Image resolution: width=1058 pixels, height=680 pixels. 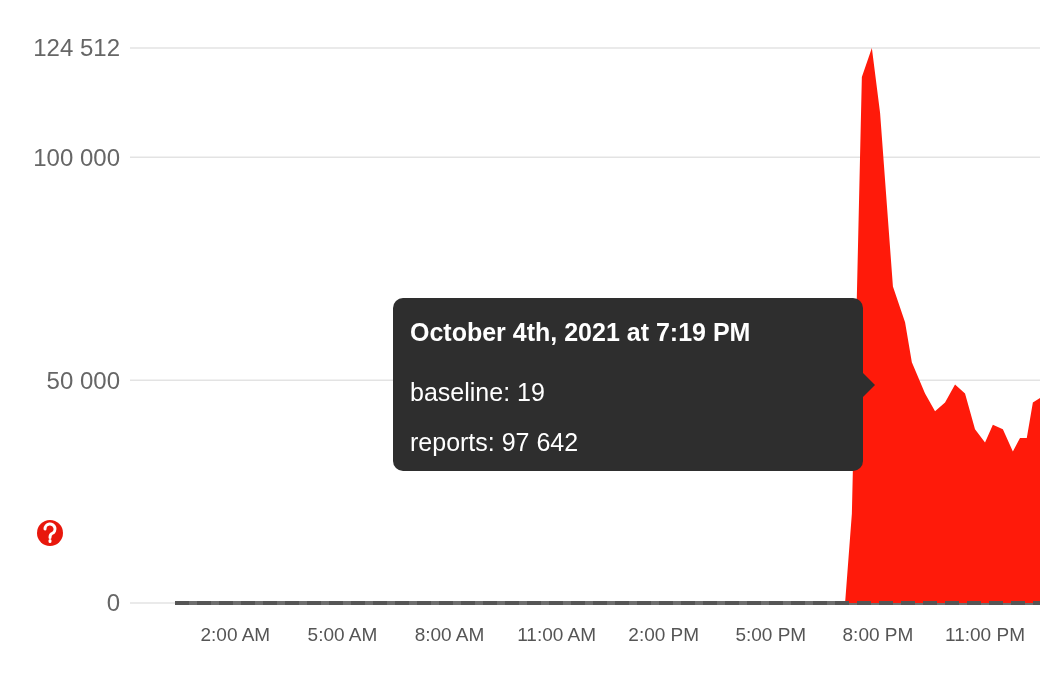 I want to click on annotation: October 4th, 2021 at 7:19 PM, so click(x=580, y=332).